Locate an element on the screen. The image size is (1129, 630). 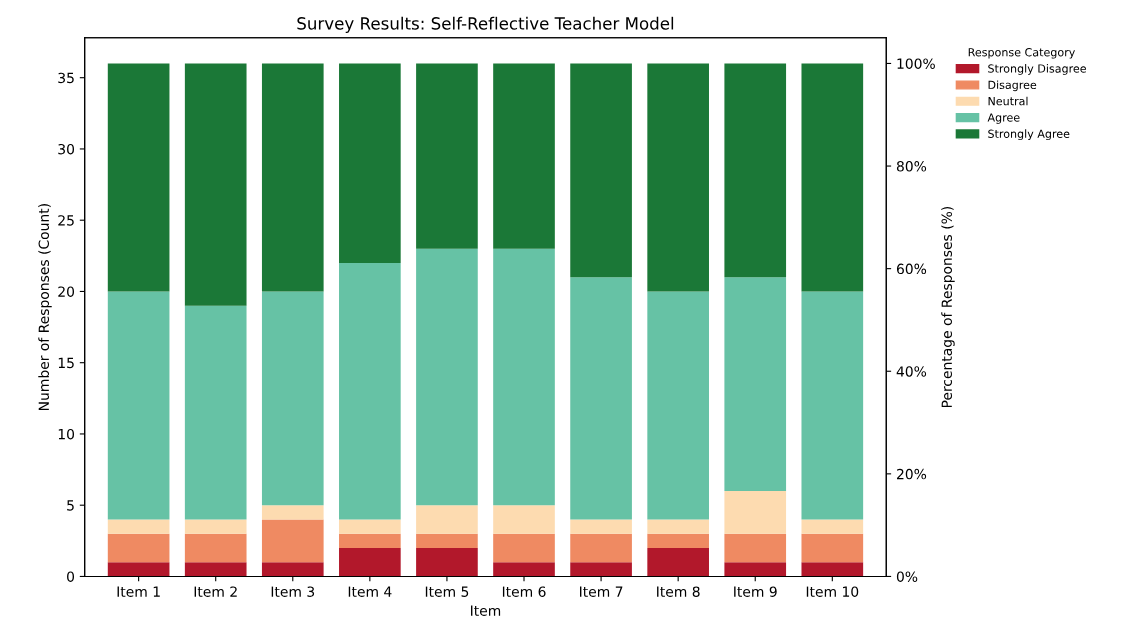
y2-tick-label: 0% is located at coordinates (907, 576).